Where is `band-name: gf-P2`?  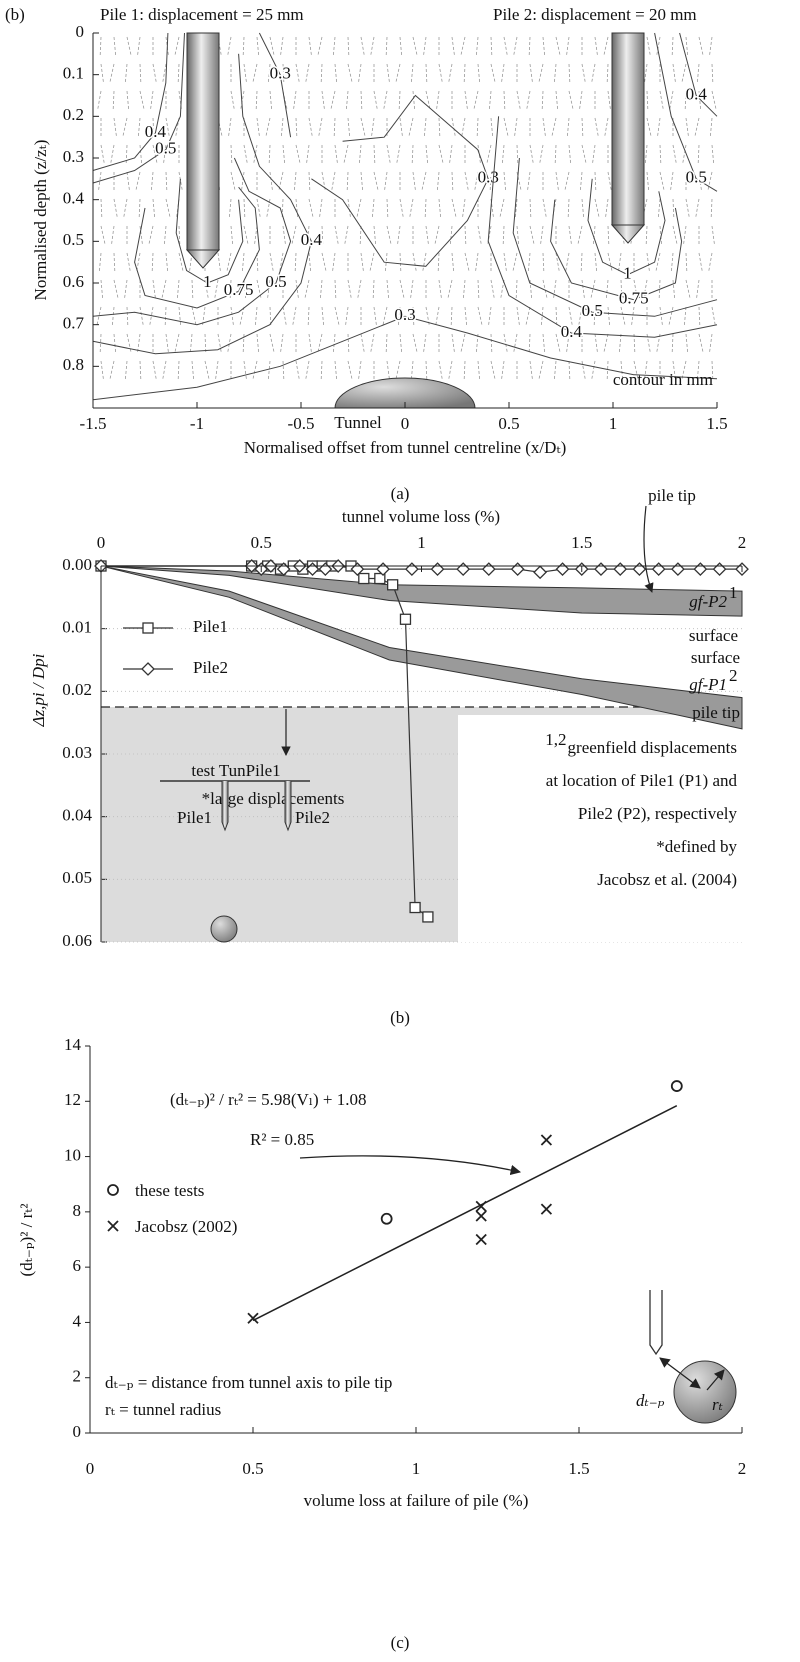
band-name: gf-P2 is located at coordinates (708, 601).